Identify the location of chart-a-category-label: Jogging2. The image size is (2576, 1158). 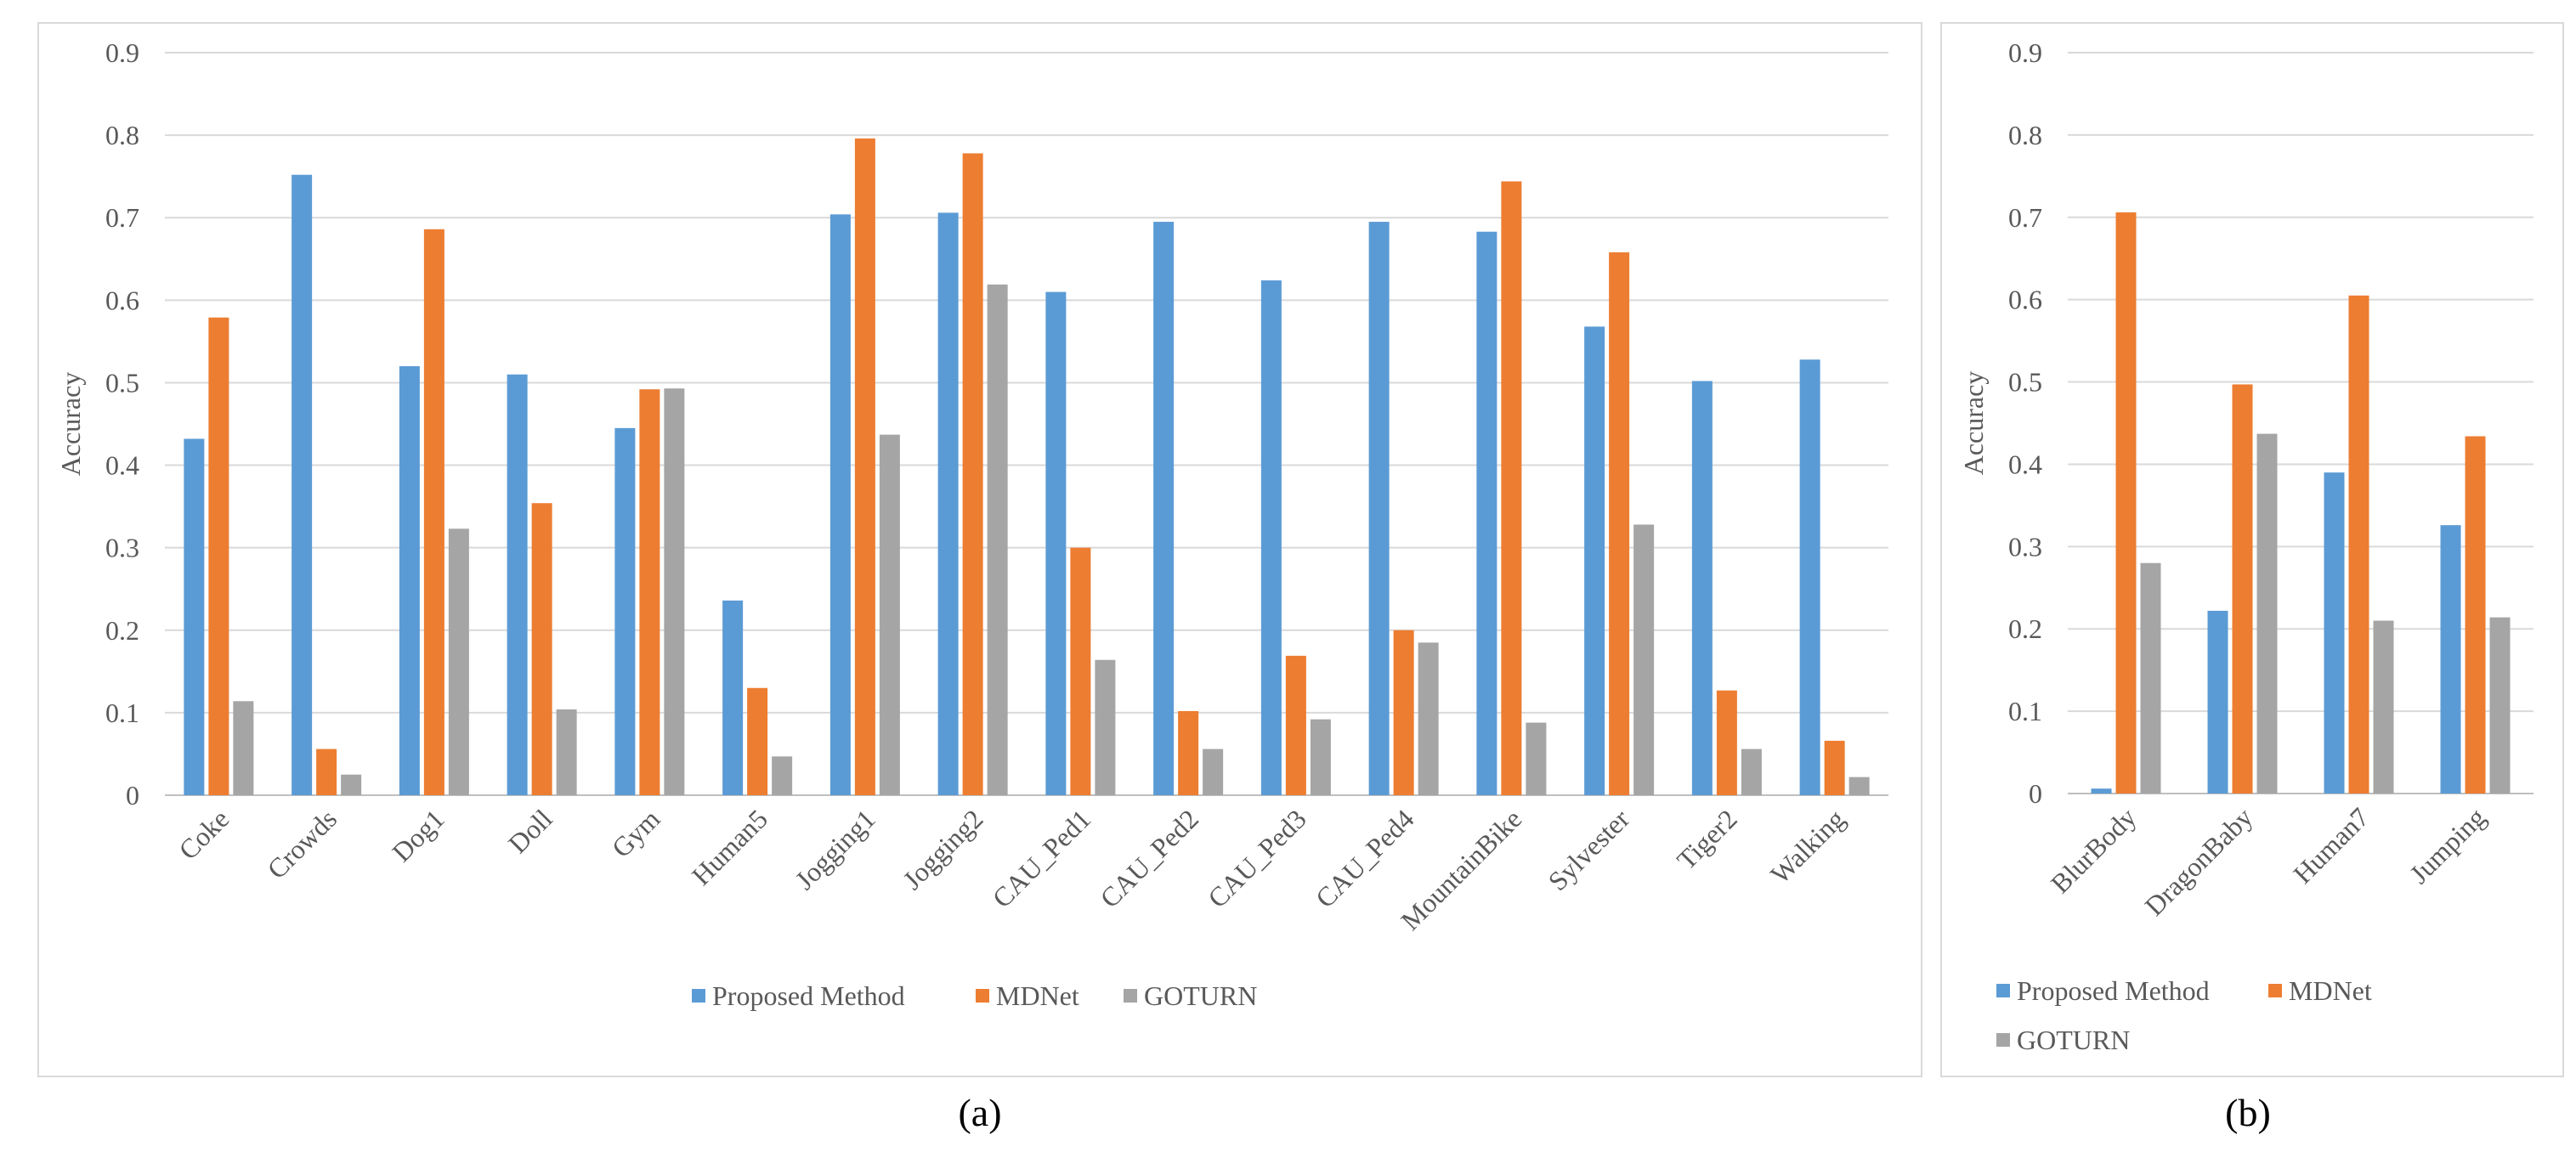
(942, 849).